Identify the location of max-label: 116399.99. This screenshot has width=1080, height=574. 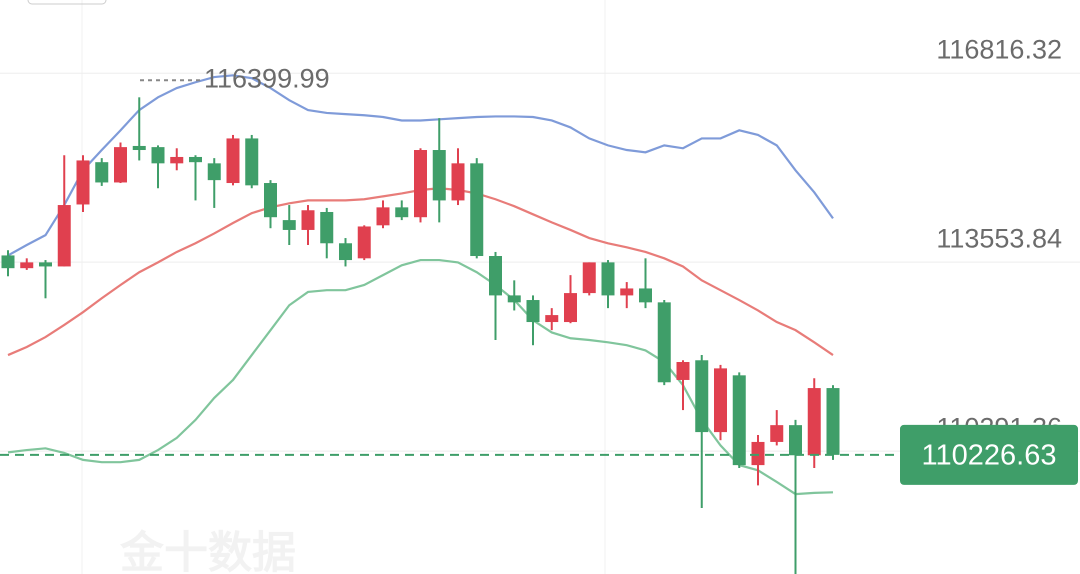
(267, 78).